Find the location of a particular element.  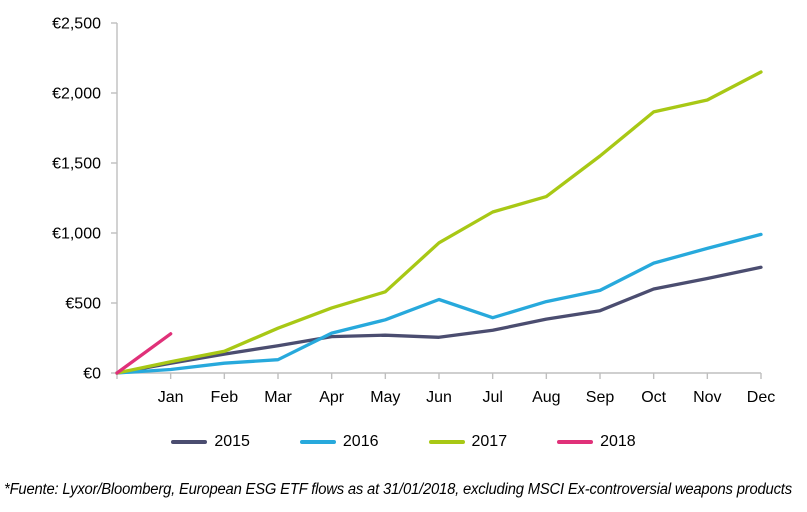

legend-swatch-2015 is located at coordinates (189, 442).